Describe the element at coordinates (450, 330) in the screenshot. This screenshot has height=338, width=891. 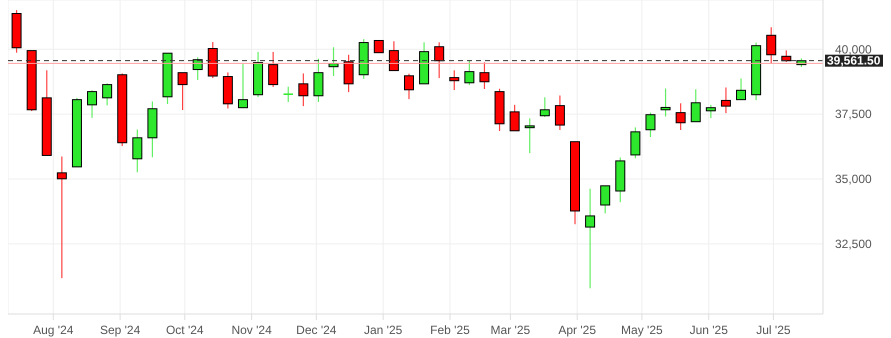
I see `x-tick-label: Feb '25` at that location.